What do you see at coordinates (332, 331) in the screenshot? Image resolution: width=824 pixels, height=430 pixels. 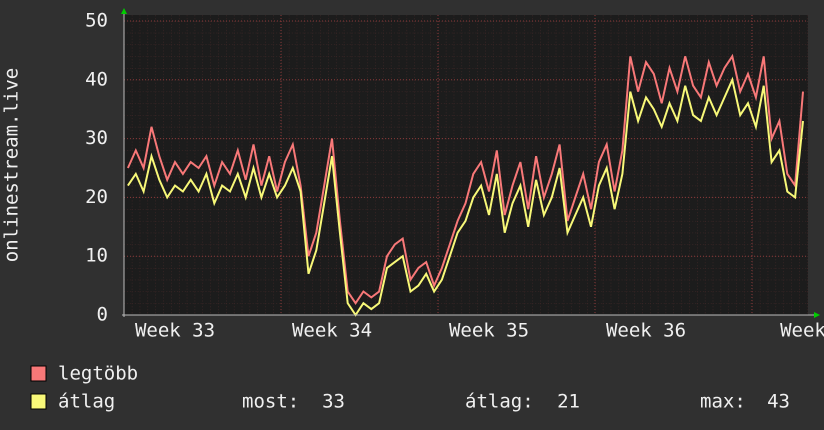 I see `x-tick-label: Week 34` at bounding box center [332, 331].